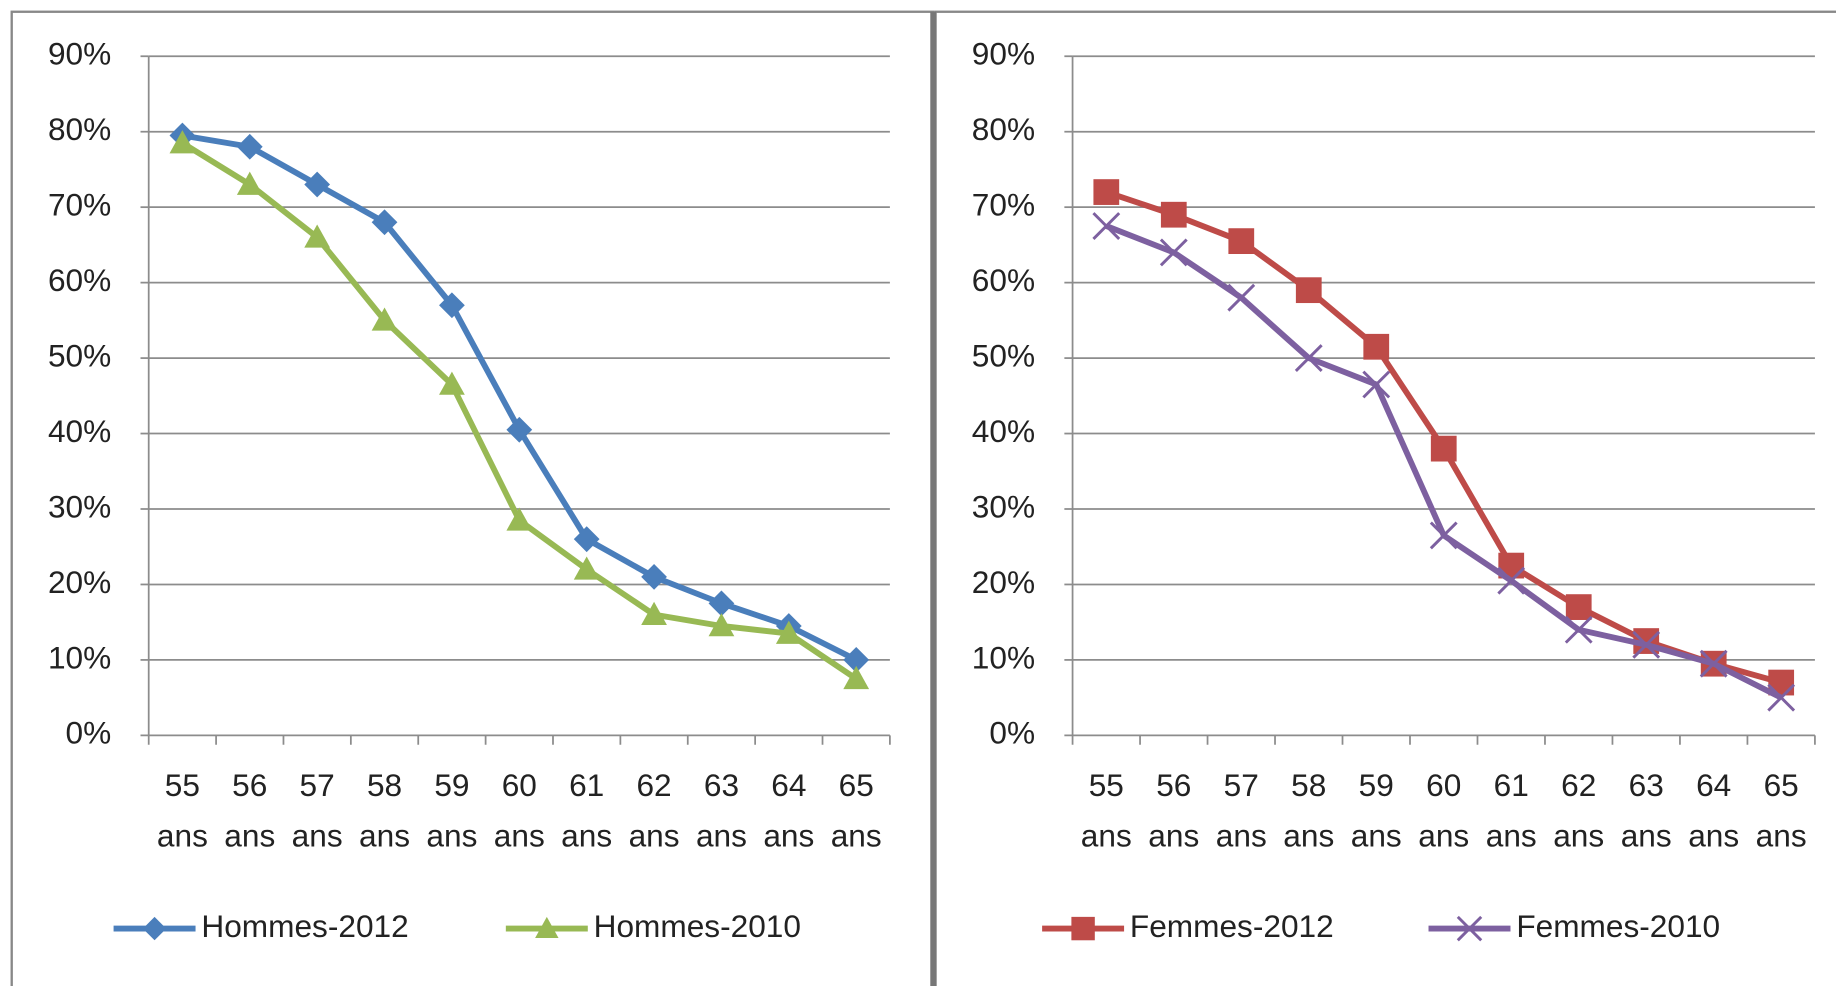 The height and width of the screenshot is (986, 1836). What do you see at coordinates (697, 926) in the screenshot?
I see `legend-label: Hommes-2010` at bounding box center [697, 926].